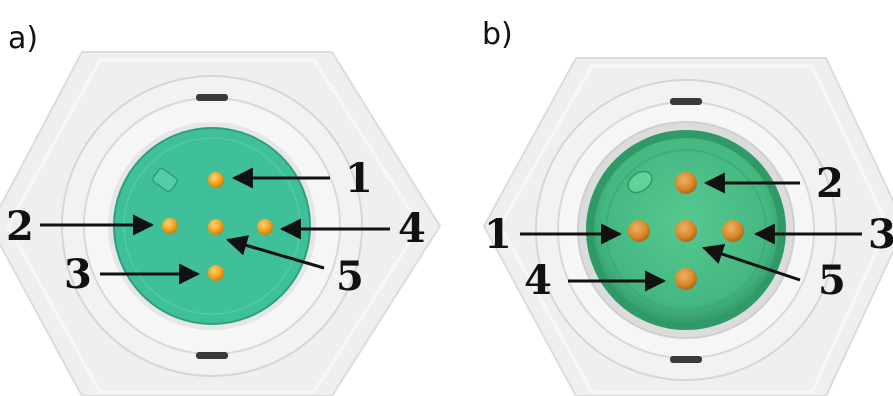 The width and height of the screenshot is (893, 396). What do you see at coordinates (830, 183) in the screenshot?
I see `panel-b-pin-2-label: 2` at bounding box center [830, 183].